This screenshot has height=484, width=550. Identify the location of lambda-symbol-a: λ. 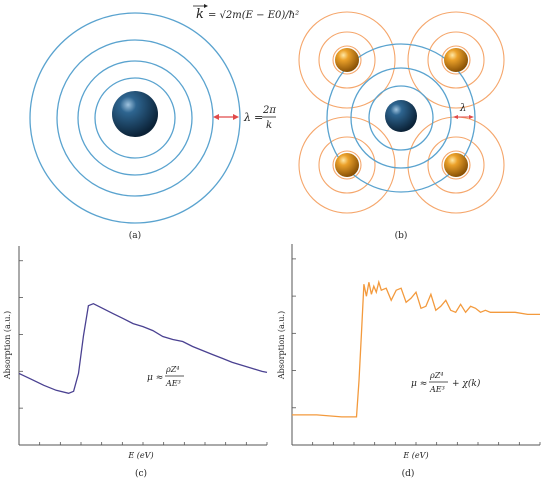
(247, 117).